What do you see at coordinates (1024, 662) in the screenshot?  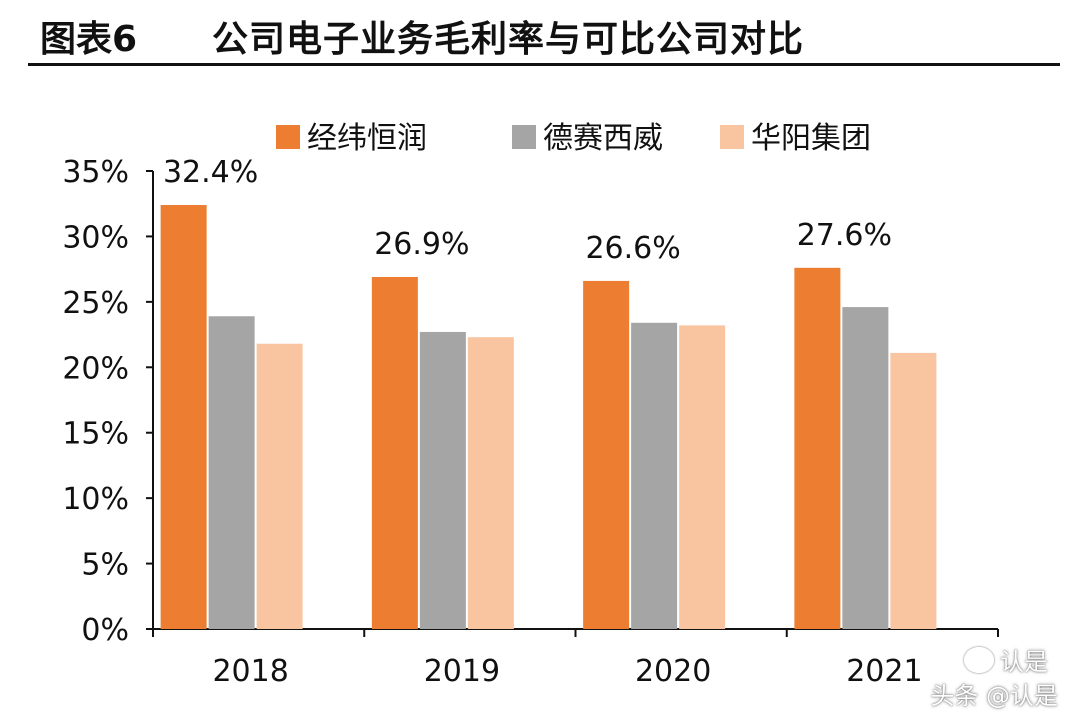 I see `watermark-top-text: 认是` at bounding box center [1024, 662].